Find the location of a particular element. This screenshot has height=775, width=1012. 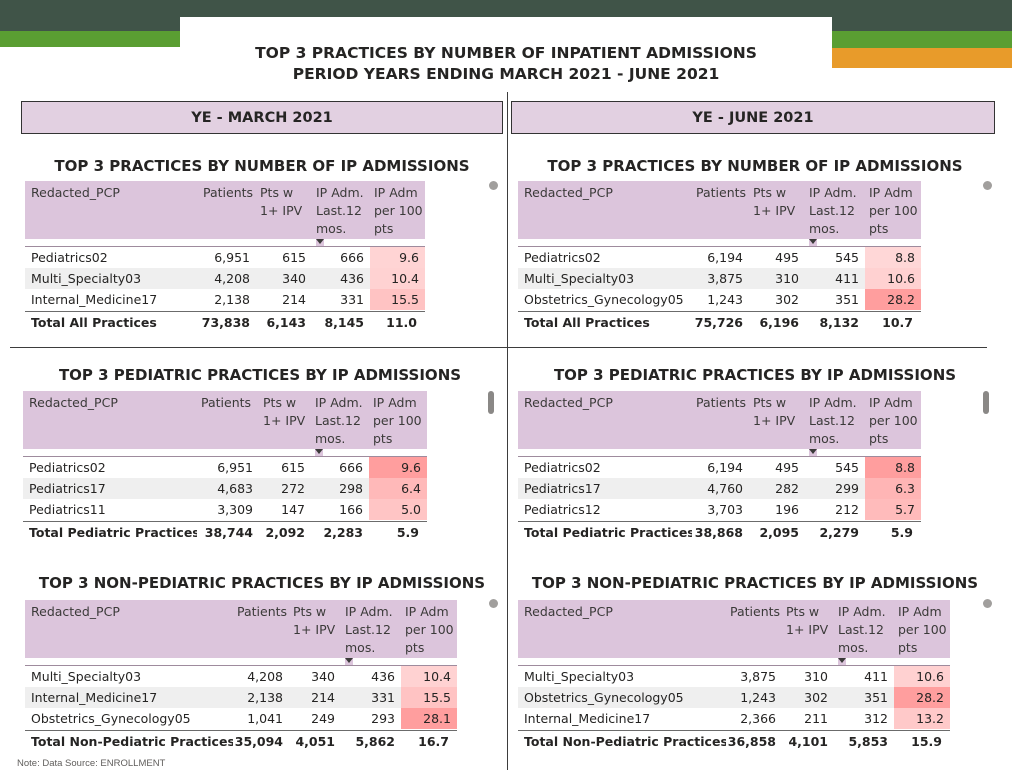

table-row: Pediatrics17 4,683 272 298 6.4 is located at coordinates (225, 488).